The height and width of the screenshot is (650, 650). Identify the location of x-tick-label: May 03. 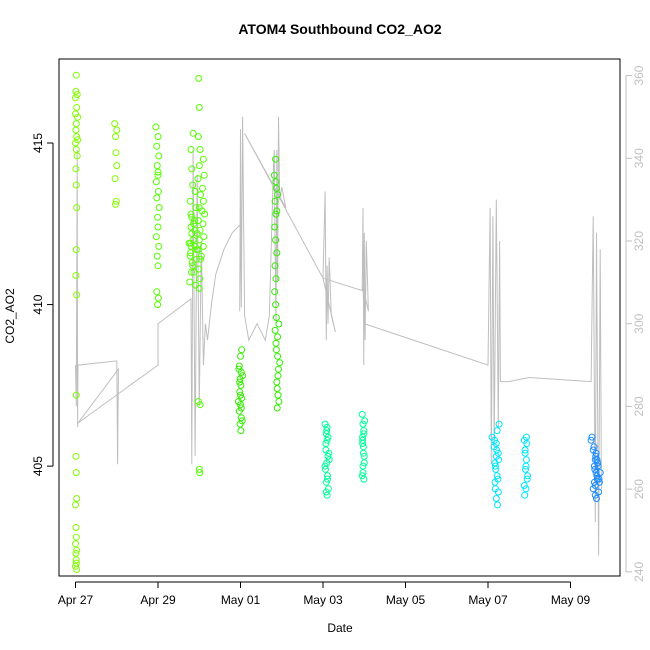
(323, 600).